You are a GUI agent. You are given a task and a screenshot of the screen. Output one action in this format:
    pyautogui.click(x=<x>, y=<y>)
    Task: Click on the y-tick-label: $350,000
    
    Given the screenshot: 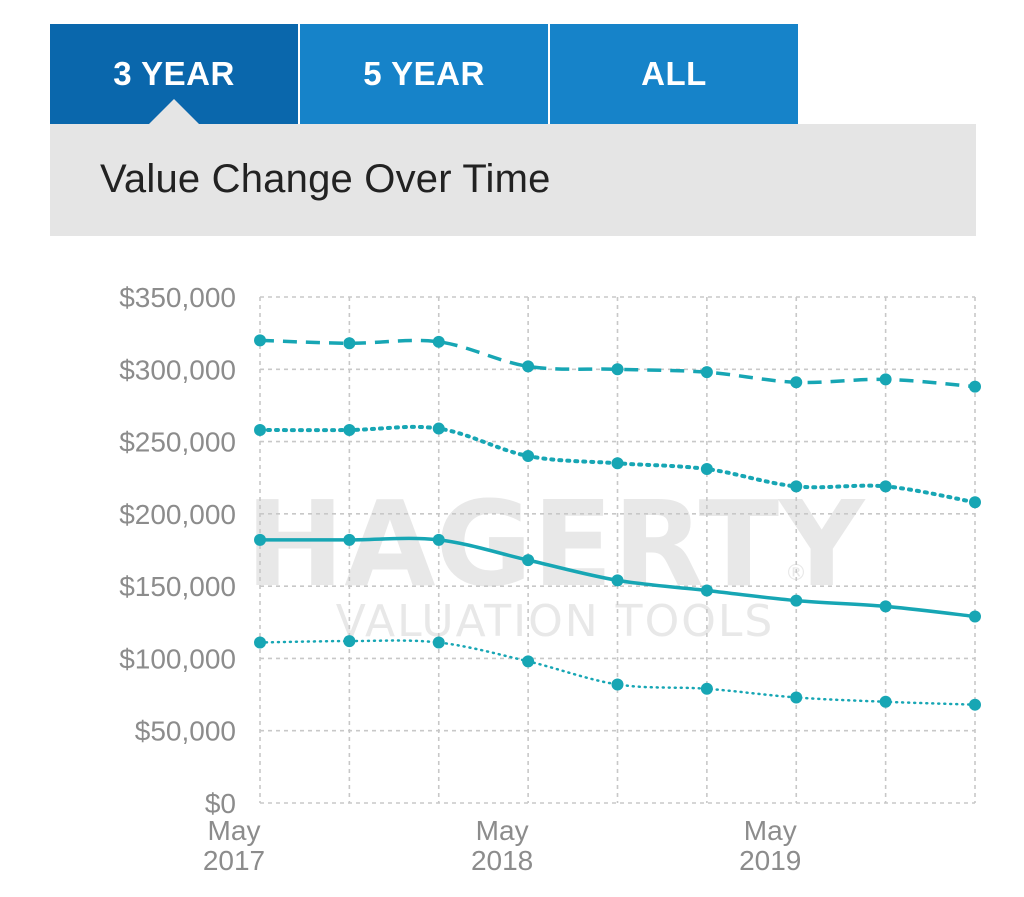 What is the action you would take?
    pyautogui.click(x=177, y=297)
    